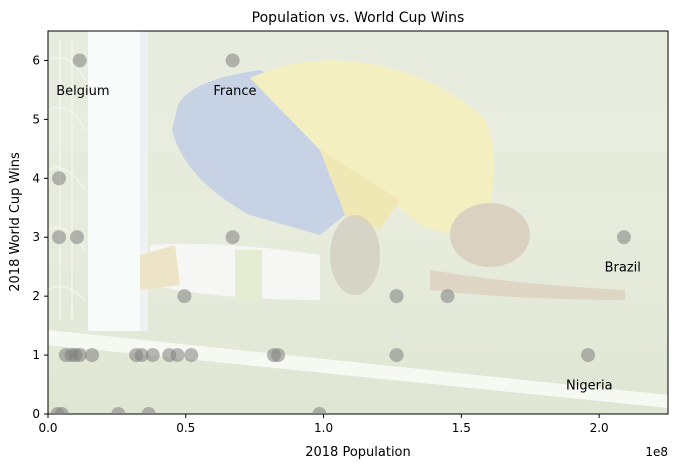  What do you see at coordinates (323, 428) in the screenshot?
I see `x-tick-label: 1.0` at bounding box center [323, 428].